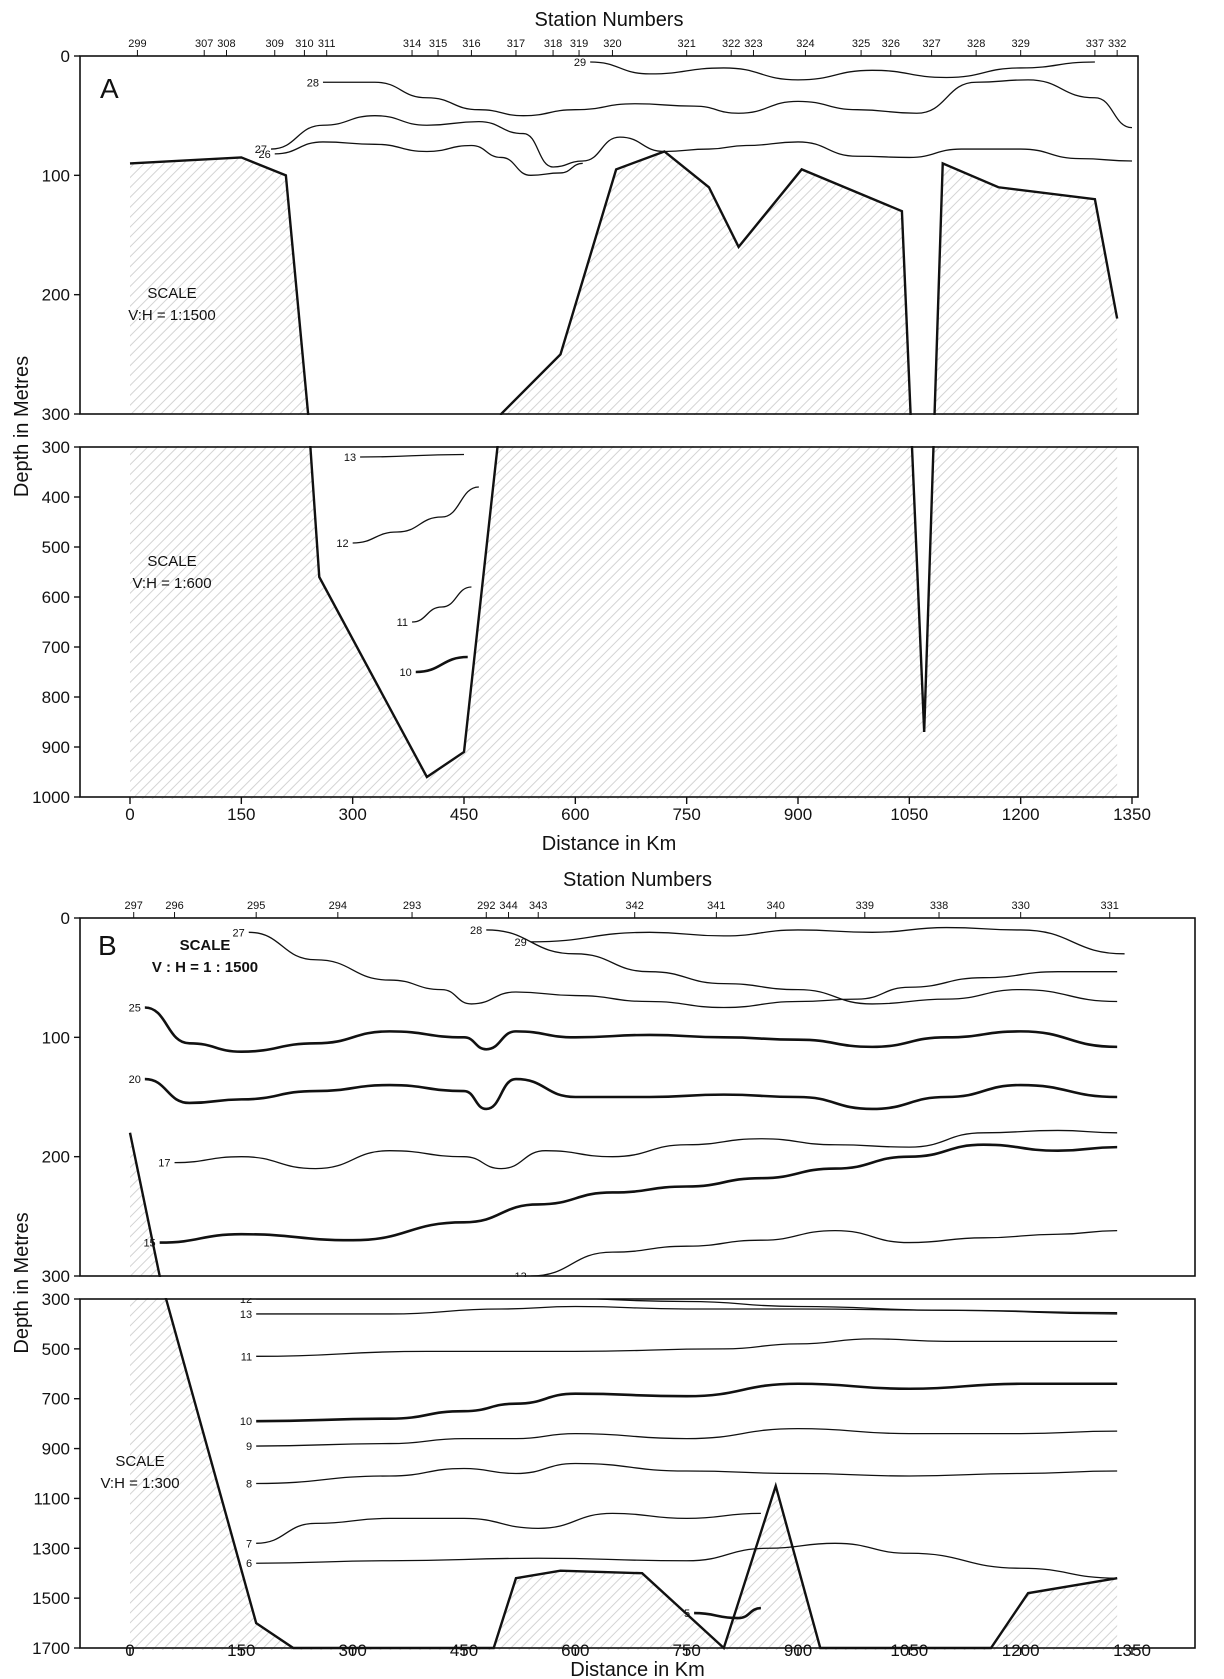 The width and height of the screenshot is (1224, 1679). I want to click on station-label: 327, so click(931, 44).